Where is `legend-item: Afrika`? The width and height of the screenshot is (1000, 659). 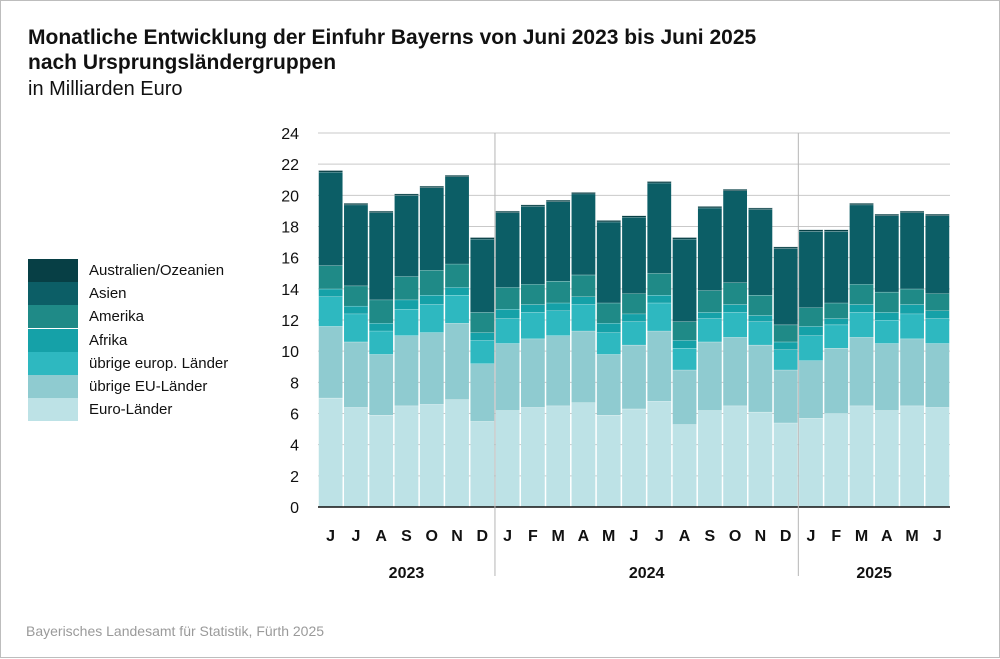 legend-item: Afrika is located at coordinates (128, 340).